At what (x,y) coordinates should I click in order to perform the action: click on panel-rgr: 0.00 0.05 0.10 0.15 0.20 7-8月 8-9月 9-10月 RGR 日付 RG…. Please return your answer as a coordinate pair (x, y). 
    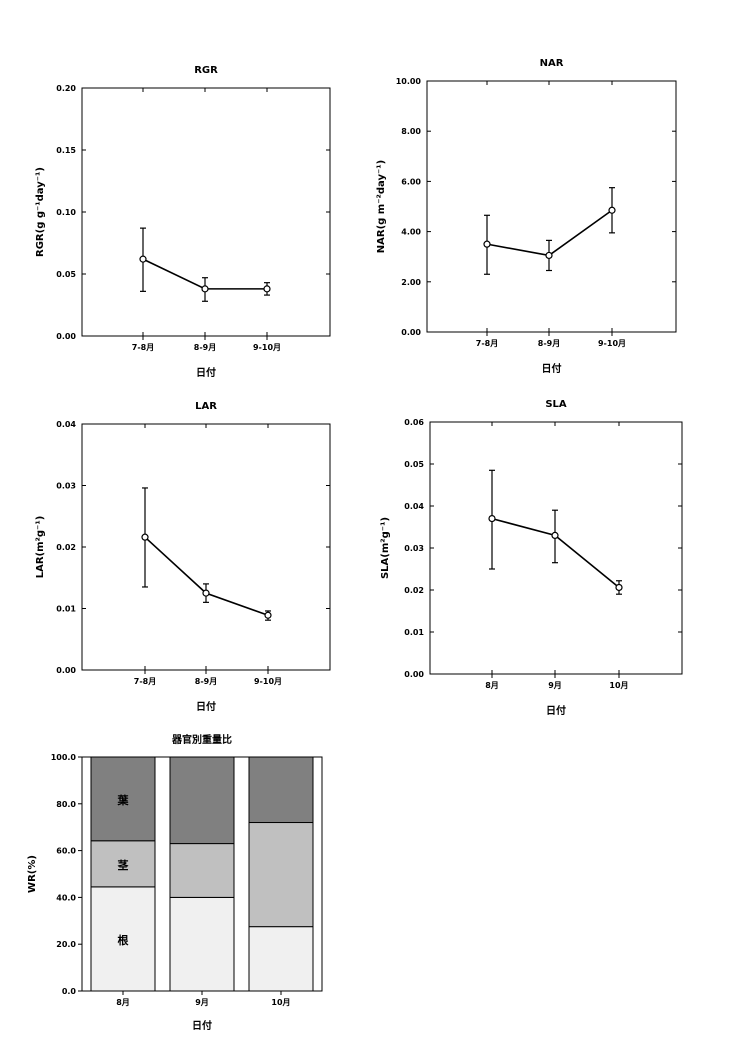
    Looking at the image, I should click on (183, 222).